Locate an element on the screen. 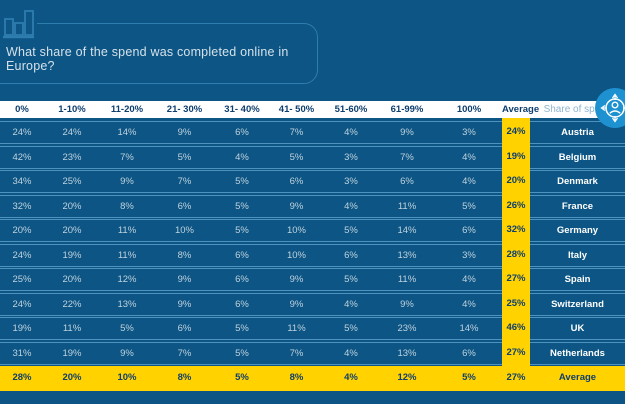 The width and height of the screenshot is (625, 404). table-row-france: 32% 20% 8% 6% 5% 9% 4% 11% 5% 26% France is located at coordinates (312, 206).